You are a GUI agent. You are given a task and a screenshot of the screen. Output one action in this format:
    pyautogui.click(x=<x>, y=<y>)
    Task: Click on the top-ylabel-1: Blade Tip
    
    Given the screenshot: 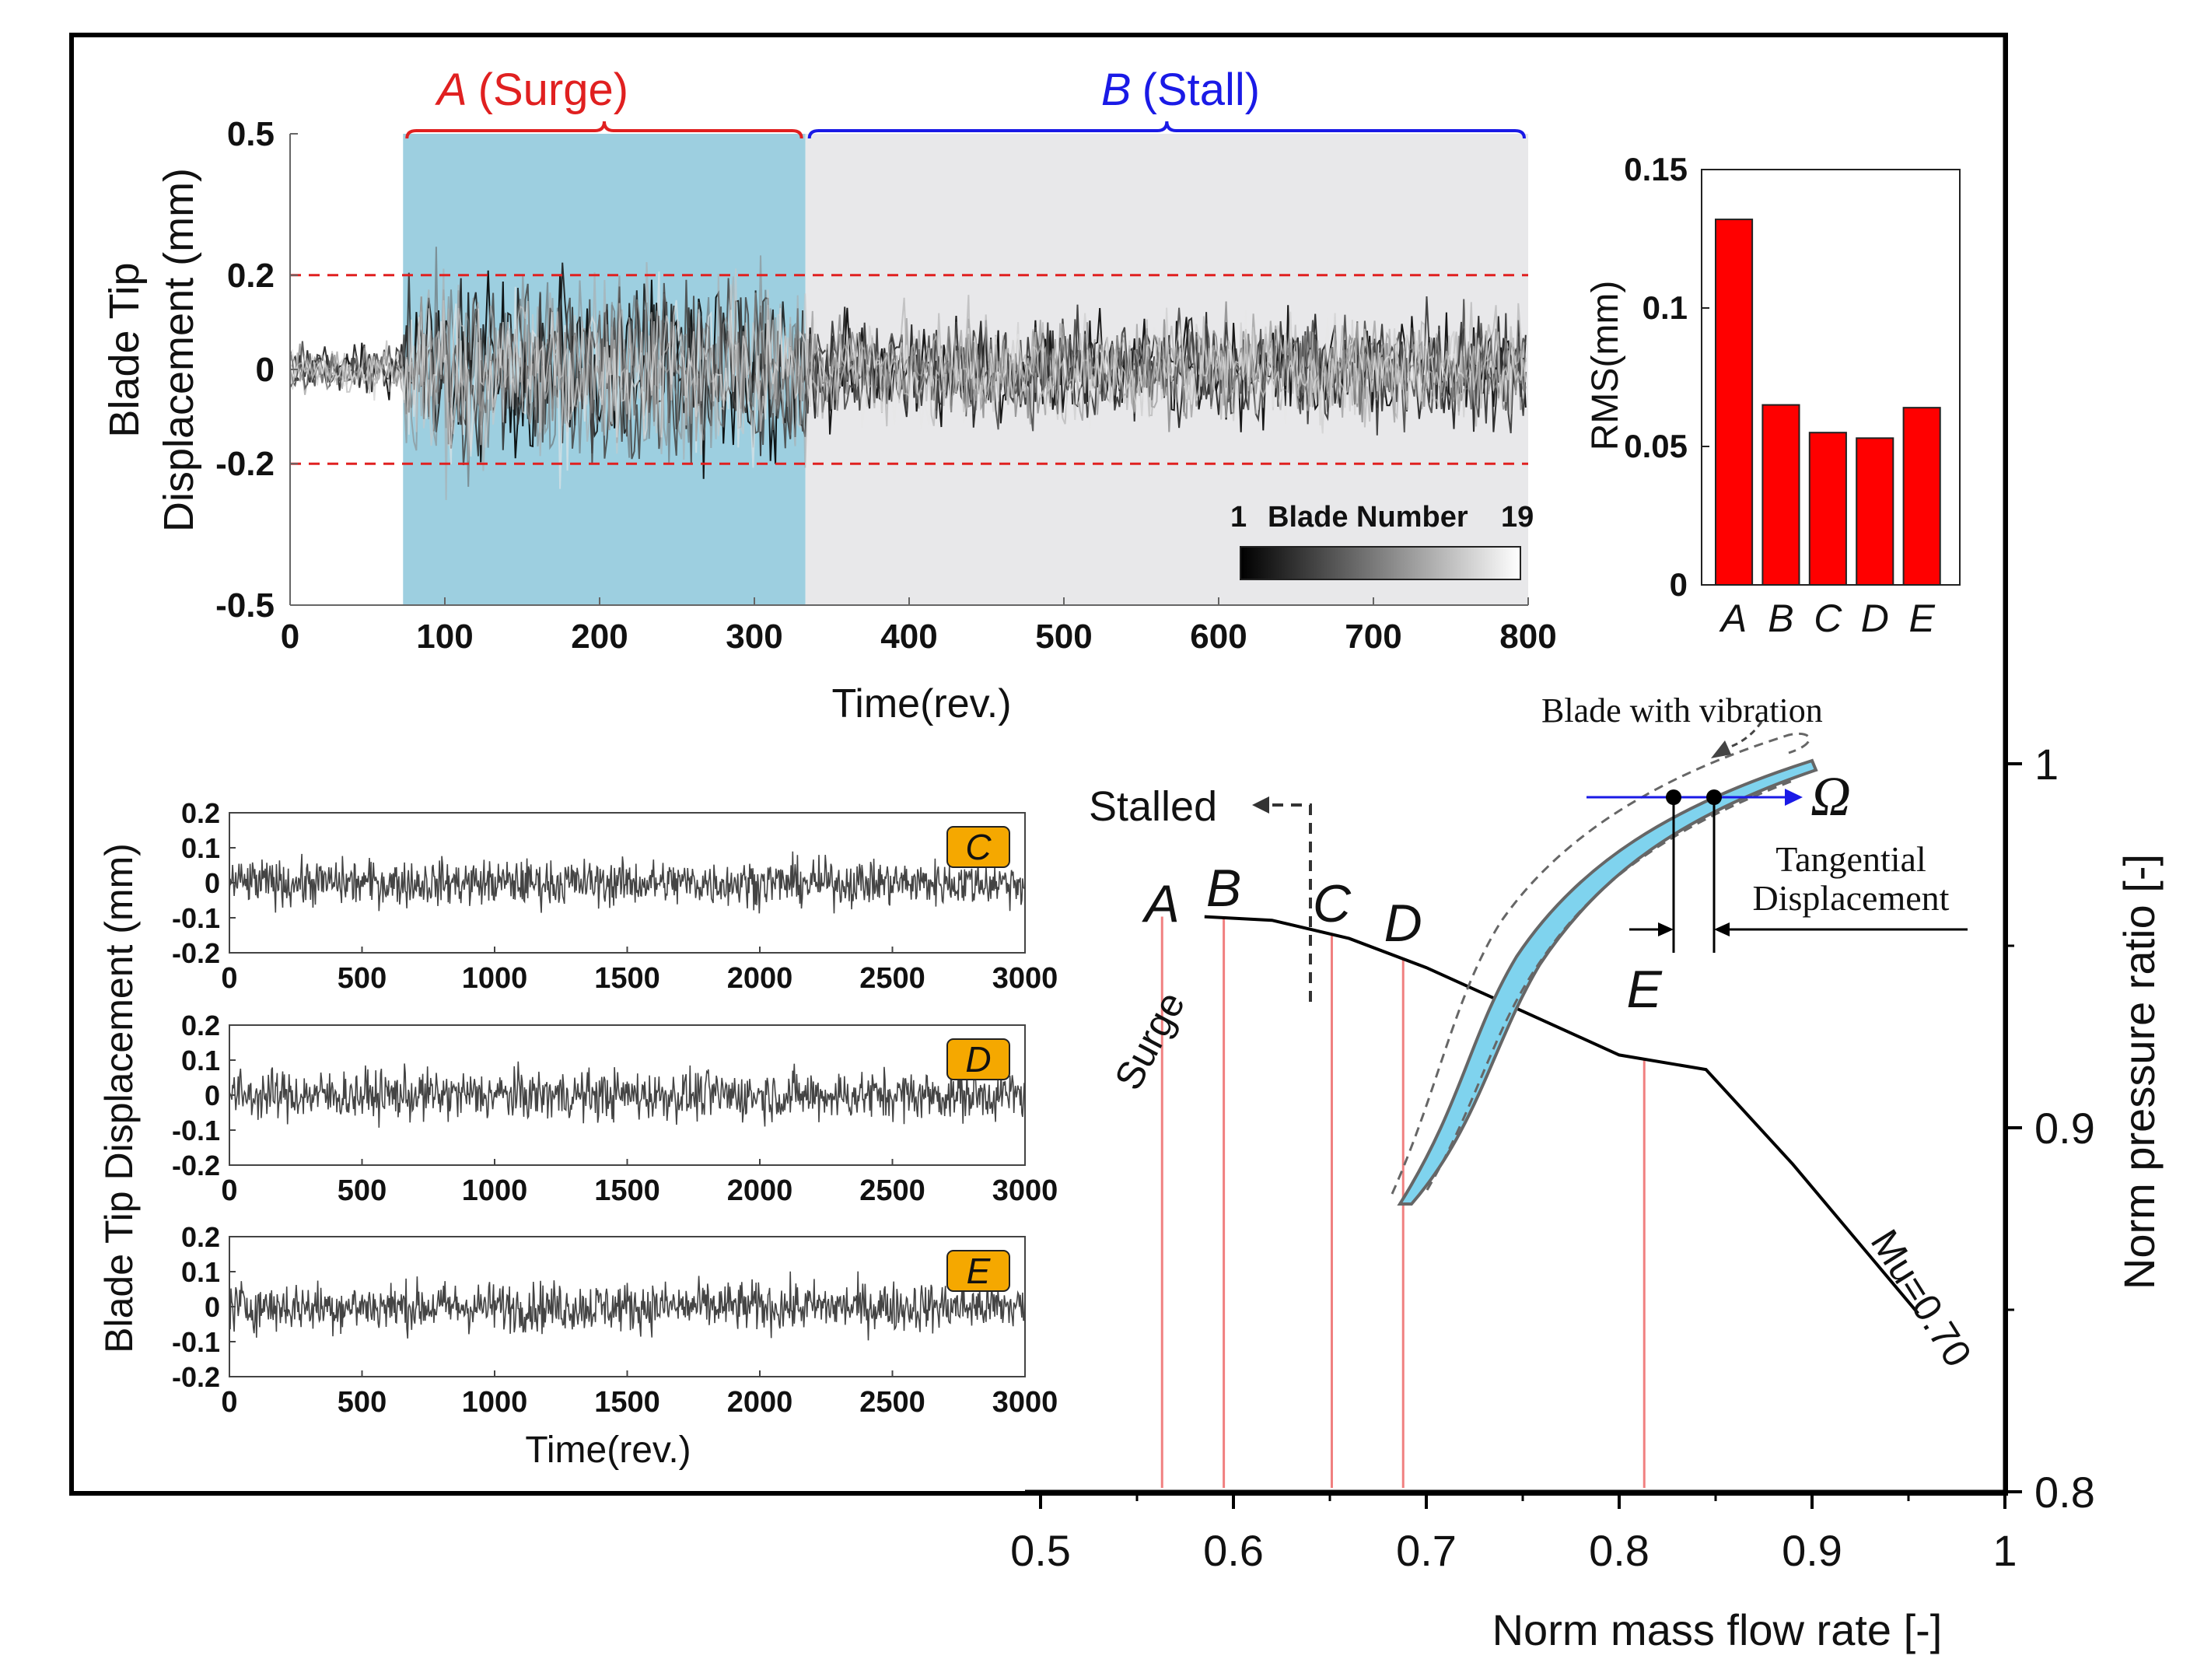 What is the action you would take?
    pyautogui.click(x=124, y=350)
    